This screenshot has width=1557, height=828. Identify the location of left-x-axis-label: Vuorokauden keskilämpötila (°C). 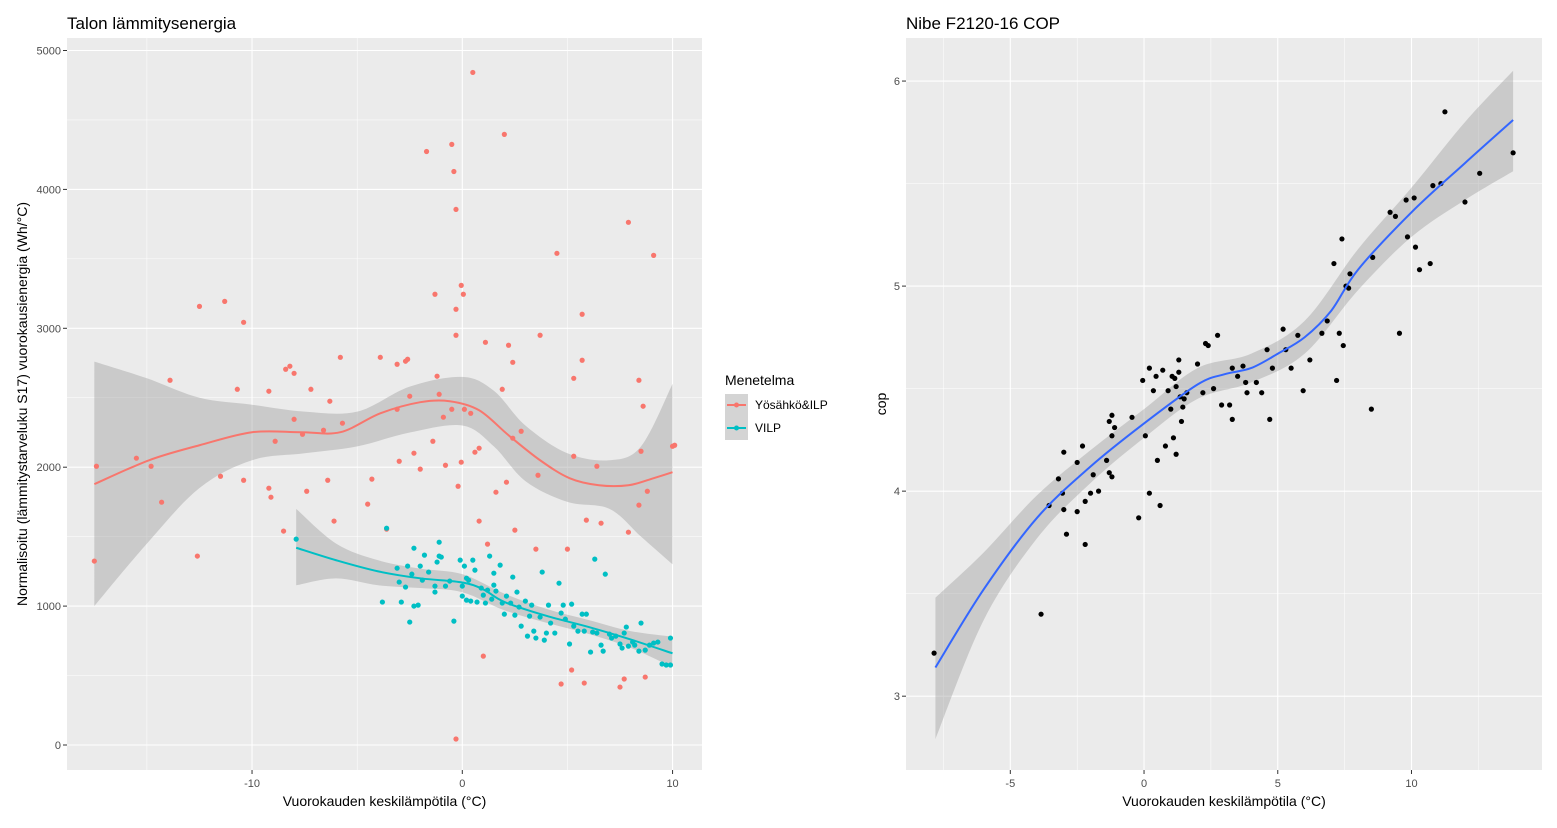
(385, 801).